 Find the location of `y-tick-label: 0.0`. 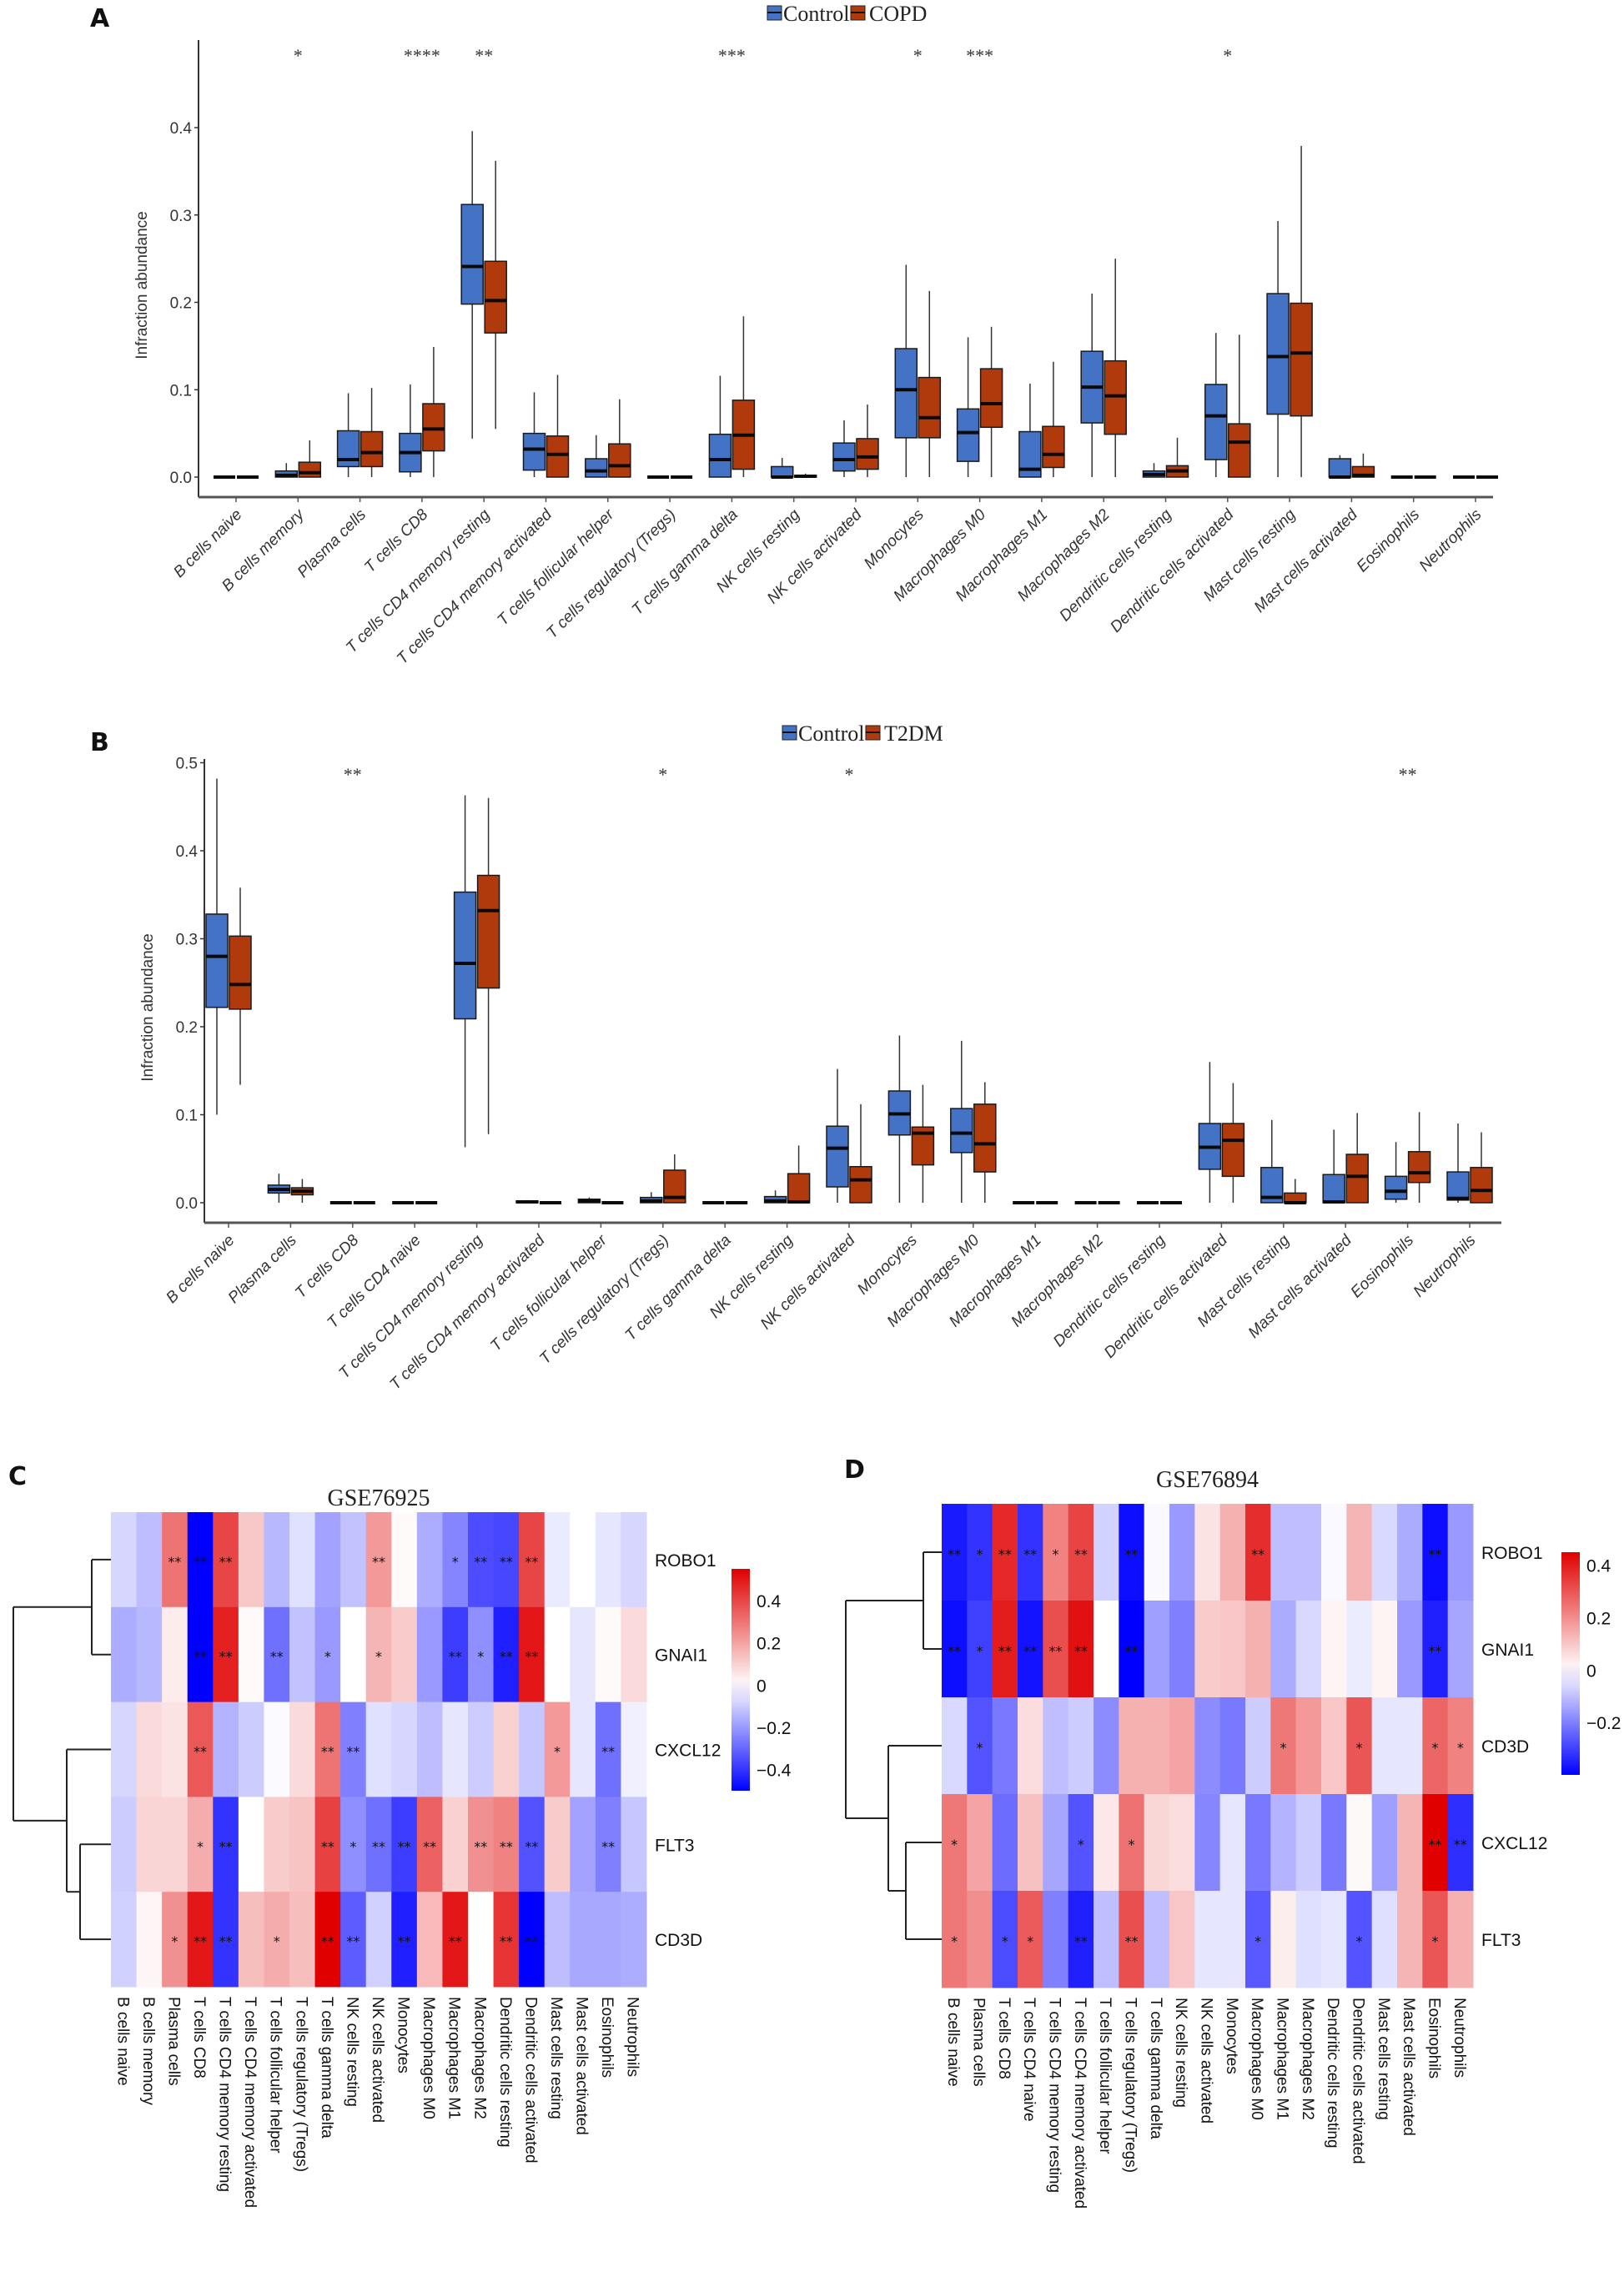

y-tick-label: 0.0 is located at coordinates (181, 479).